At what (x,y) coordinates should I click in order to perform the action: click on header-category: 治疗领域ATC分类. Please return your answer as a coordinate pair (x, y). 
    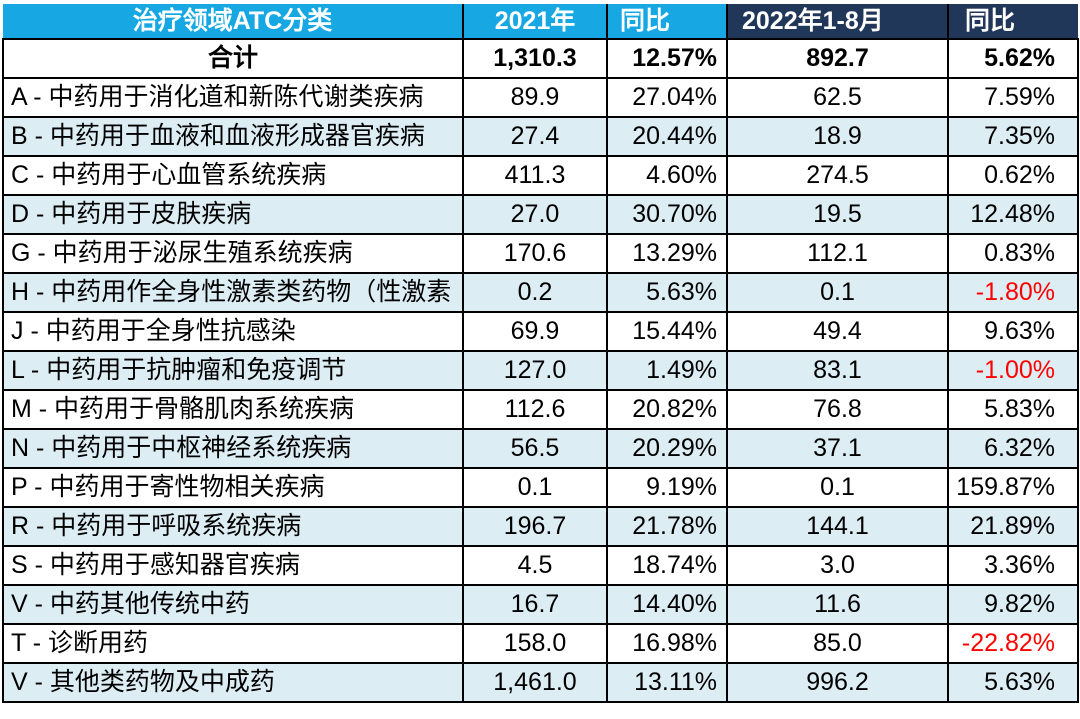
    Looking at the image, I should click on (233, 22).